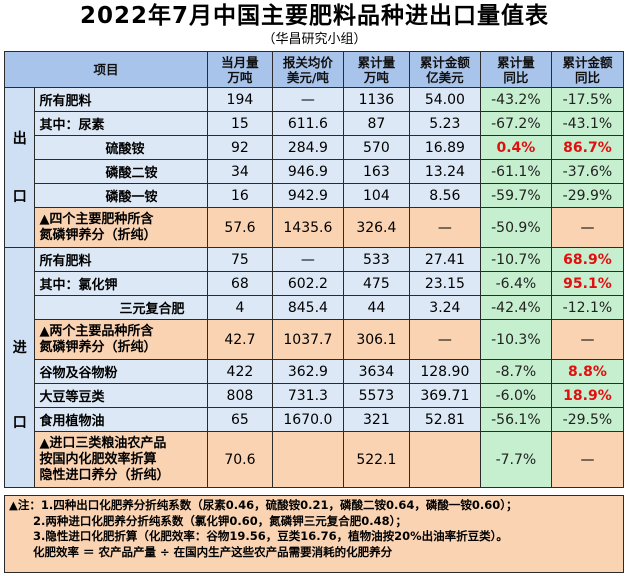 This screenshot has height=576, width=629. What do you see at coordinates (515, 419) in the screenshot?
I see `cell-cum-qty-yoy: -56.1%` at bounding box center [515, 419].